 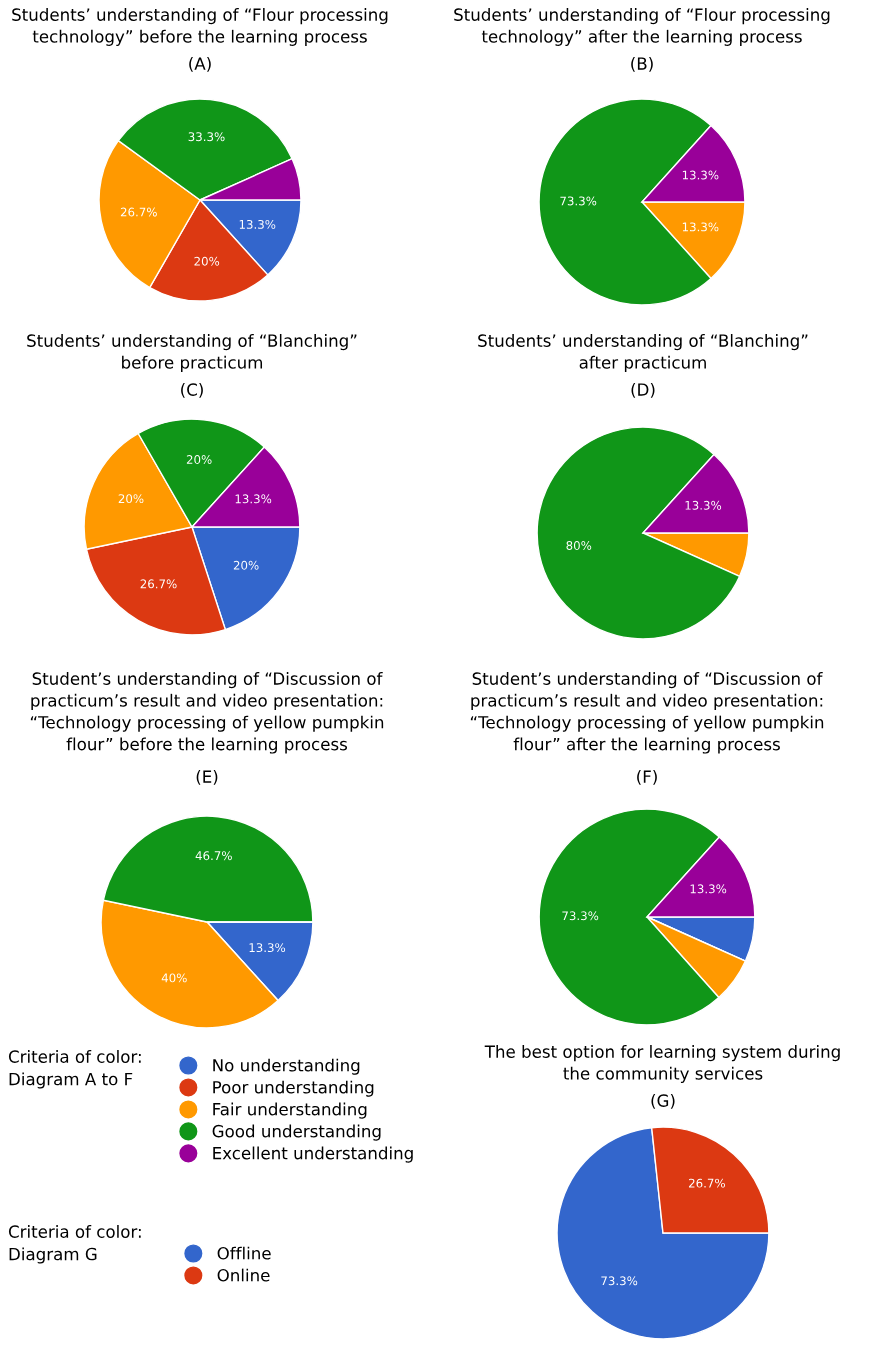 What do you see at coordinates (313, 1154) in the screenshot?
I see `legend-label: Excellent understanding` at bounding box center [313, 1154].